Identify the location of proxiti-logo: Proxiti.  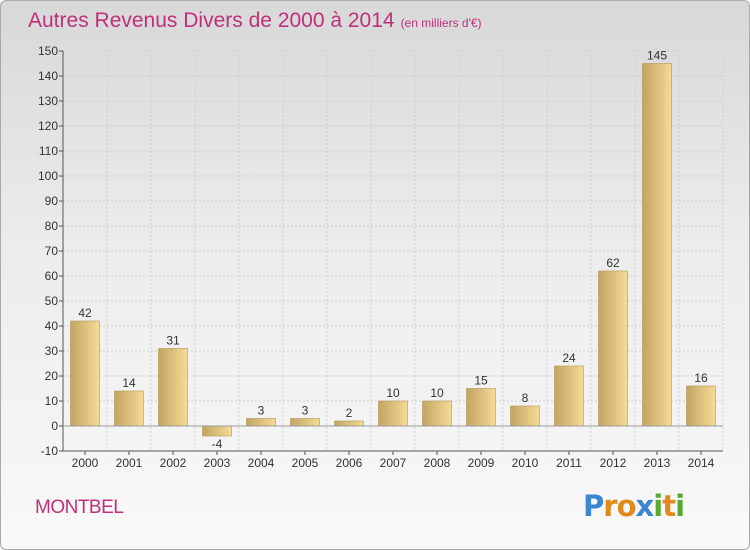
(634, 506).